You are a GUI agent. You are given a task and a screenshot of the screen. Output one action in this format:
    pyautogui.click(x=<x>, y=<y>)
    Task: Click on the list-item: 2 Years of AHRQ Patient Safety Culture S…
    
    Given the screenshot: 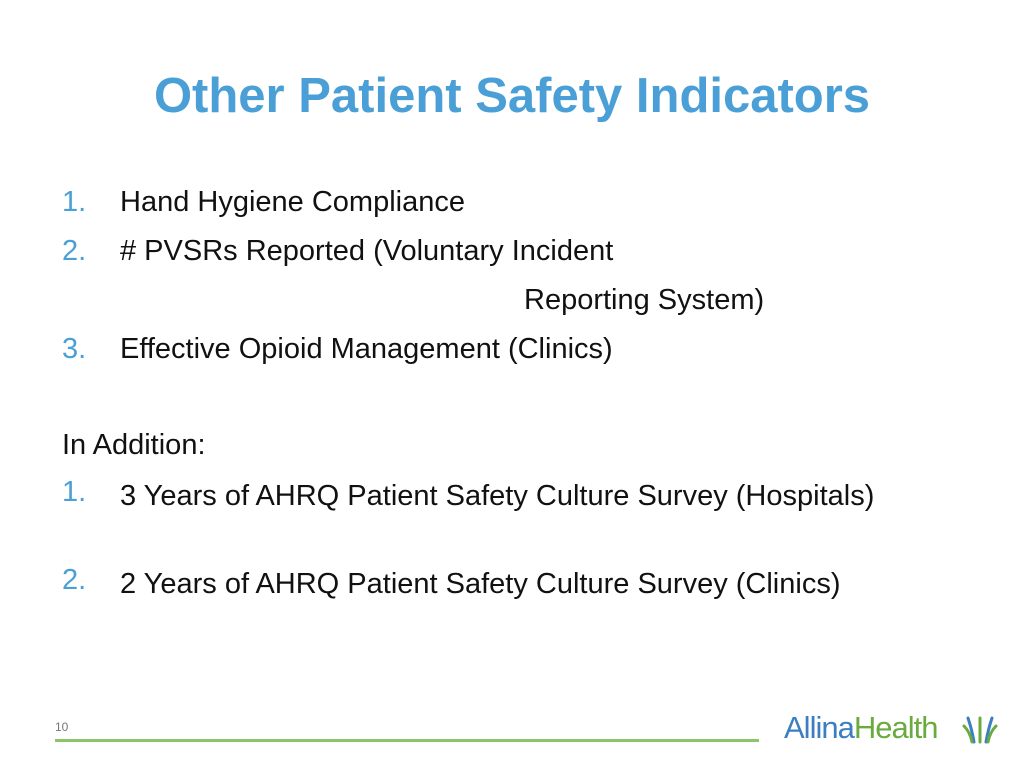 What is the action you would take?
    pyautogui.click(x=480, y=584)
    